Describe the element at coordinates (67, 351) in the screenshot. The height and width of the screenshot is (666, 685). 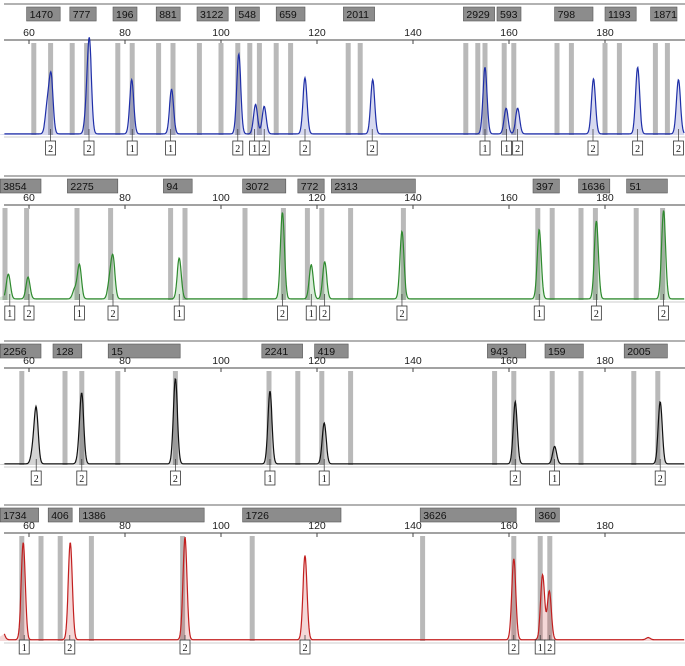
I see `bin-label: 128` at that location.